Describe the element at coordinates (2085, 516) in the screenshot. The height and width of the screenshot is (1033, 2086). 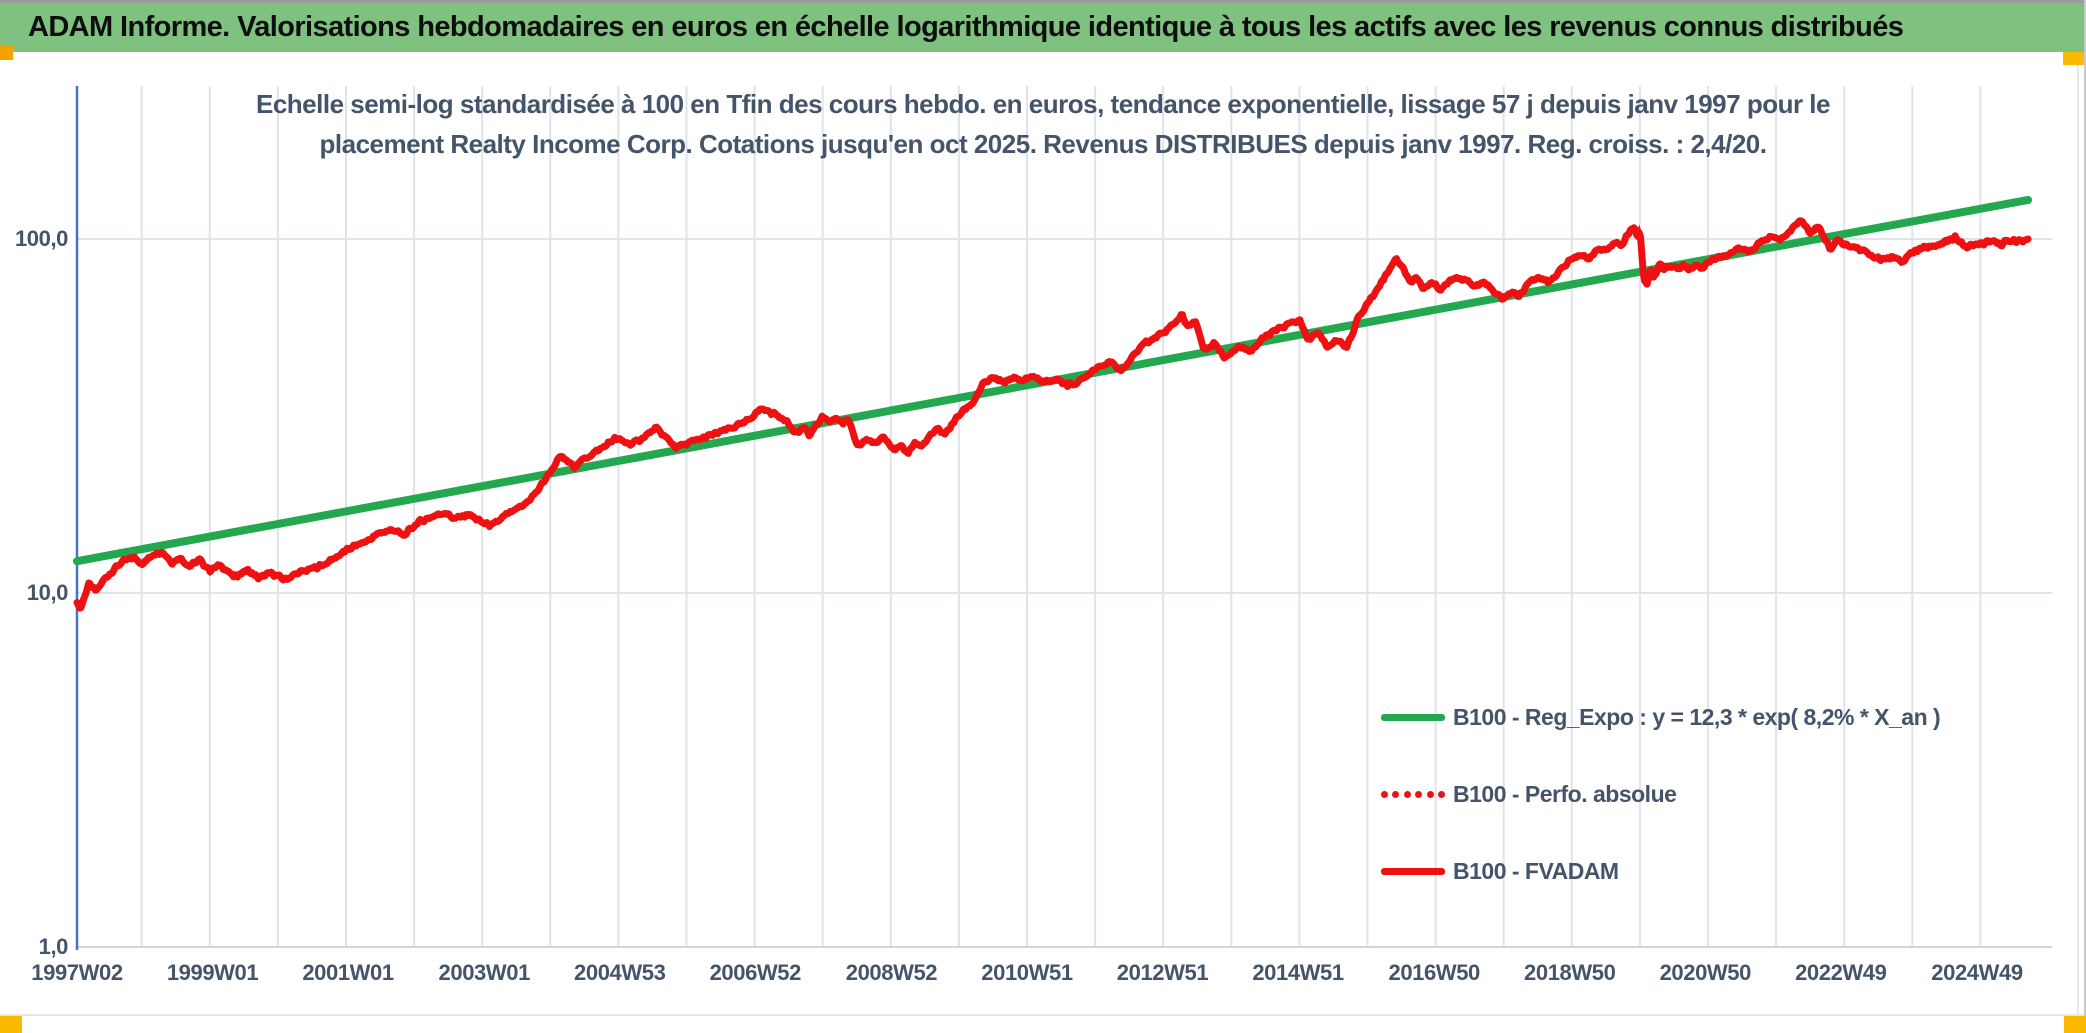
I see `window-right-edge` at that location.